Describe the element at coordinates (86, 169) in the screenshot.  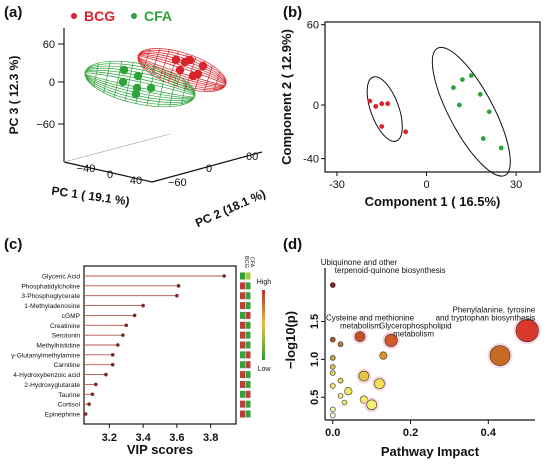
I see `x-tick-label: −40` at that location.